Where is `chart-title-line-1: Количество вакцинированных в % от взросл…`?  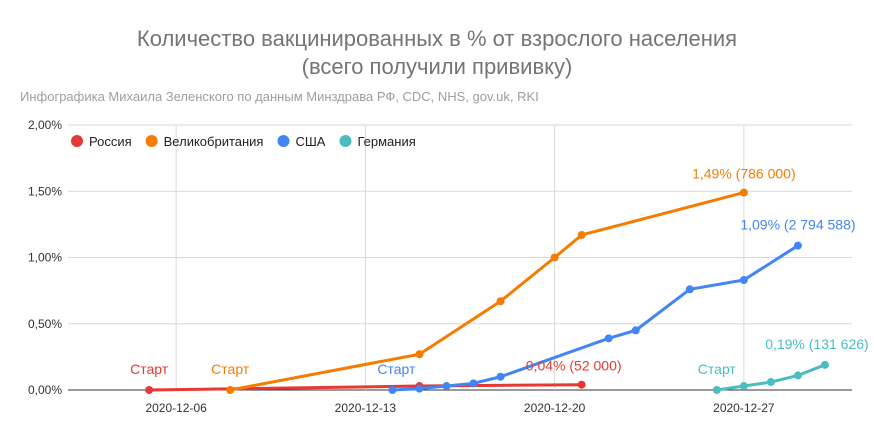
chart-title-line-1: Количество вакцинированных в % от взросл… is located at coordinates (437, 38).